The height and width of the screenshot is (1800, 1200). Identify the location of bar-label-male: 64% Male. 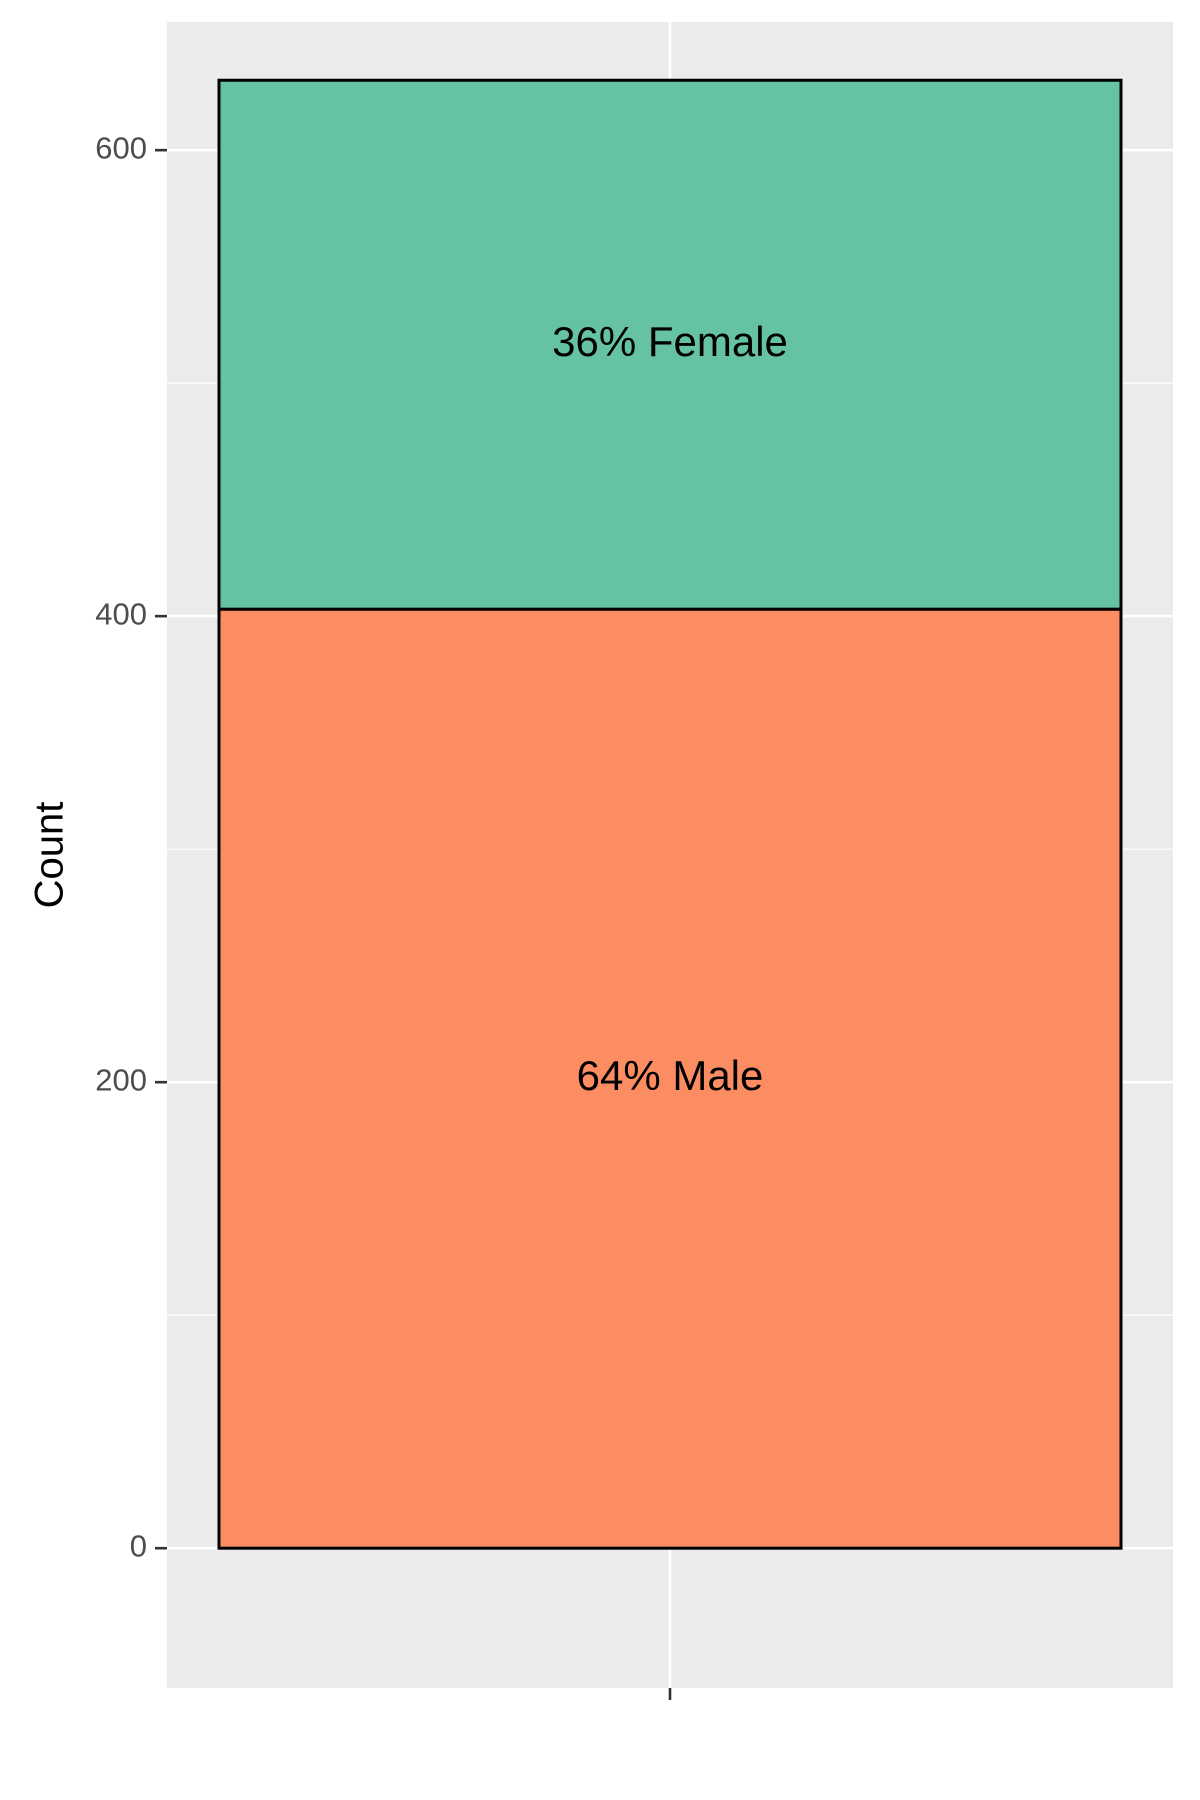
(670, 1075).